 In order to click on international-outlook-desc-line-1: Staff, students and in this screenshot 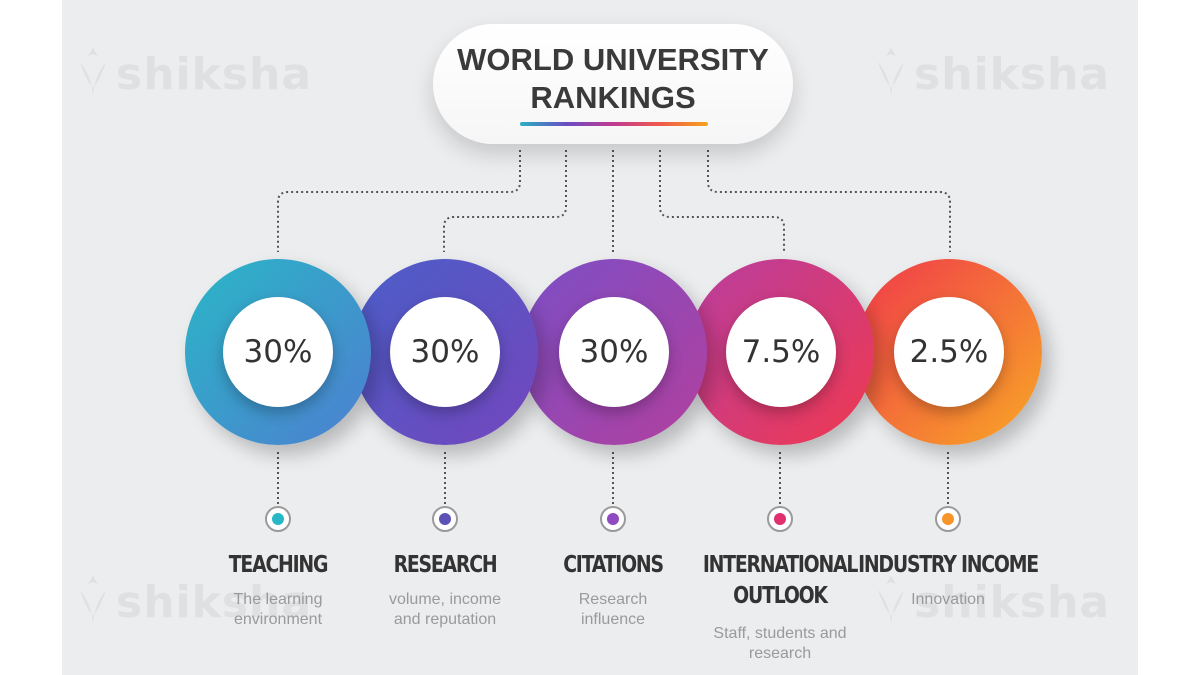, I will do `click(780, 633)`.